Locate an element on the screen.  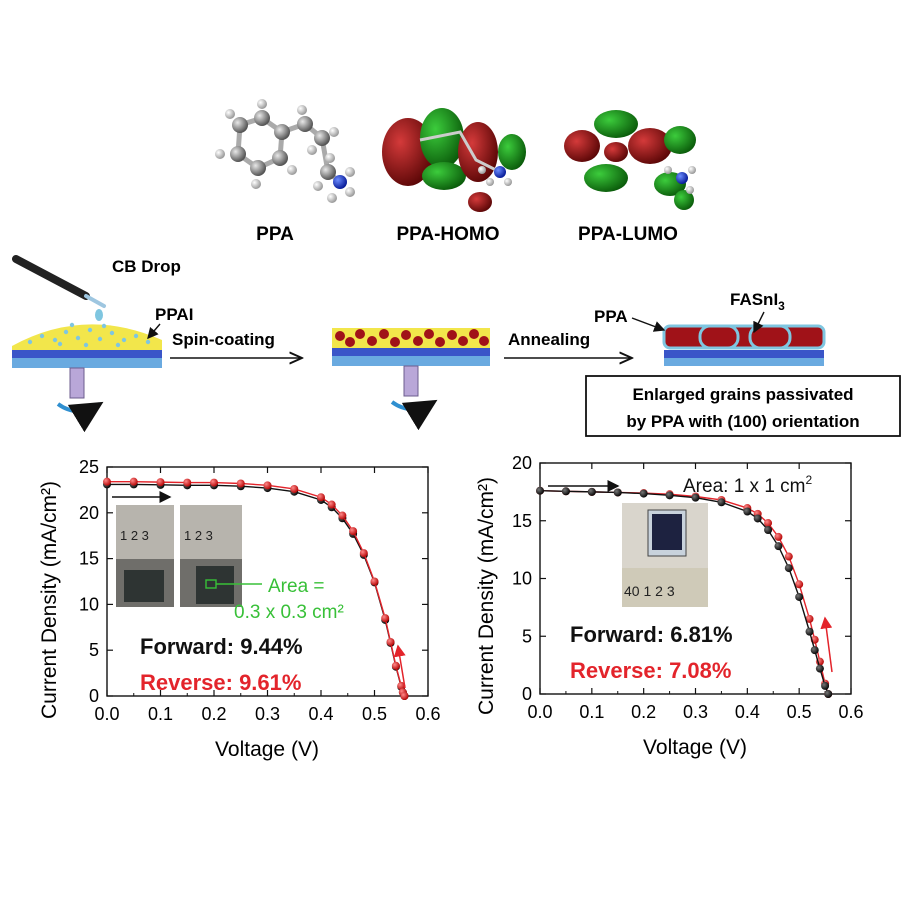
intermediate-grains is located at coordinates (412, 338).